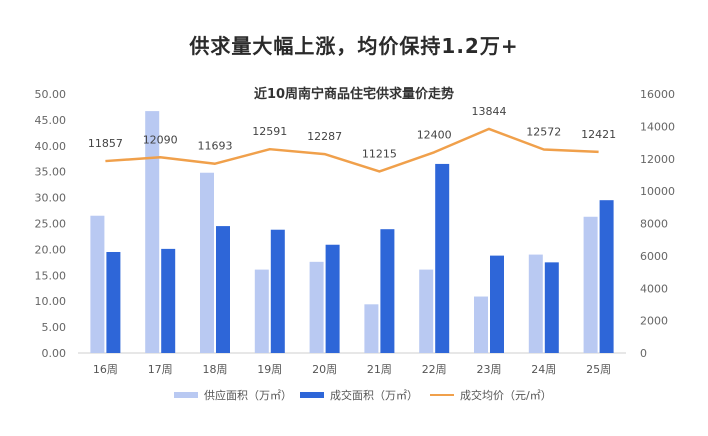 This screenshot has height=436, width=708. I want to click on x-tick-label: 19周, so click(269, 369).